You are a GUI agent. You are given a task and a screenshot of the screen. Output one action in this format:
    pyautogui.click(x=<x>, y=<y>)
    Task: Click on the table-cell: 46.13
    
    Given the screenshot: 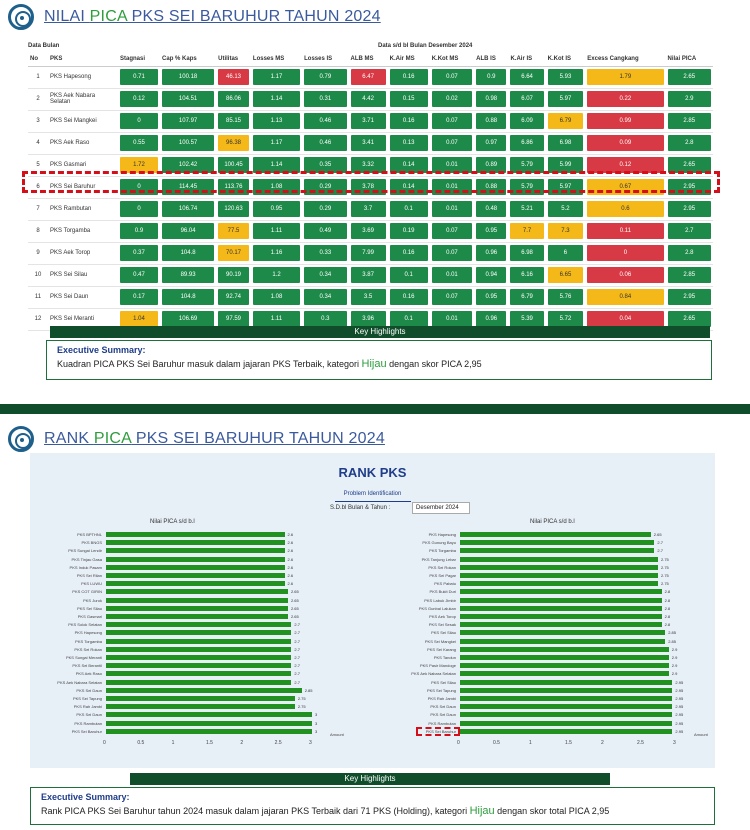 What is the action you would take?
    pyautogui.click(x=233, y=77)
    